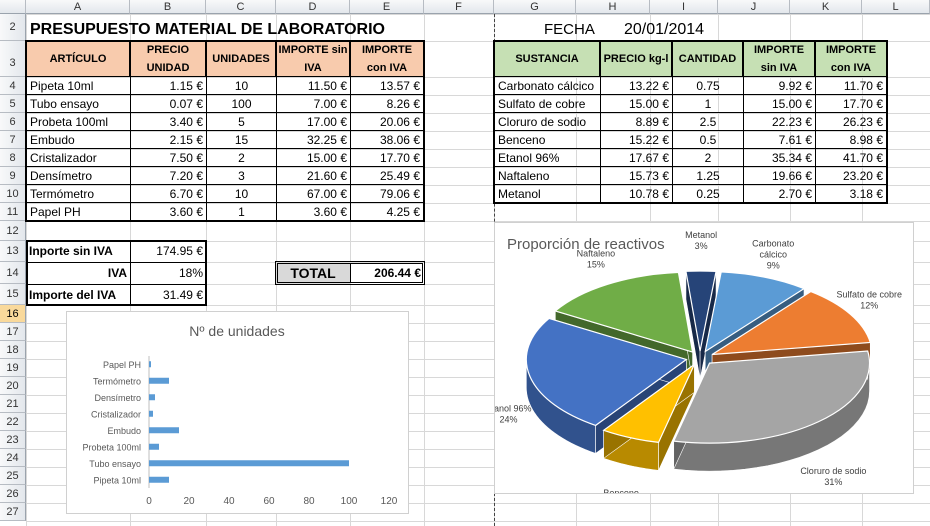 Image resolution: width=930 pixels, height=526 pixels. What do you see at coordinates (78, 212) in the screenshot?
I see `table-row-label: Papel PH` at bounding box center [78, 212].